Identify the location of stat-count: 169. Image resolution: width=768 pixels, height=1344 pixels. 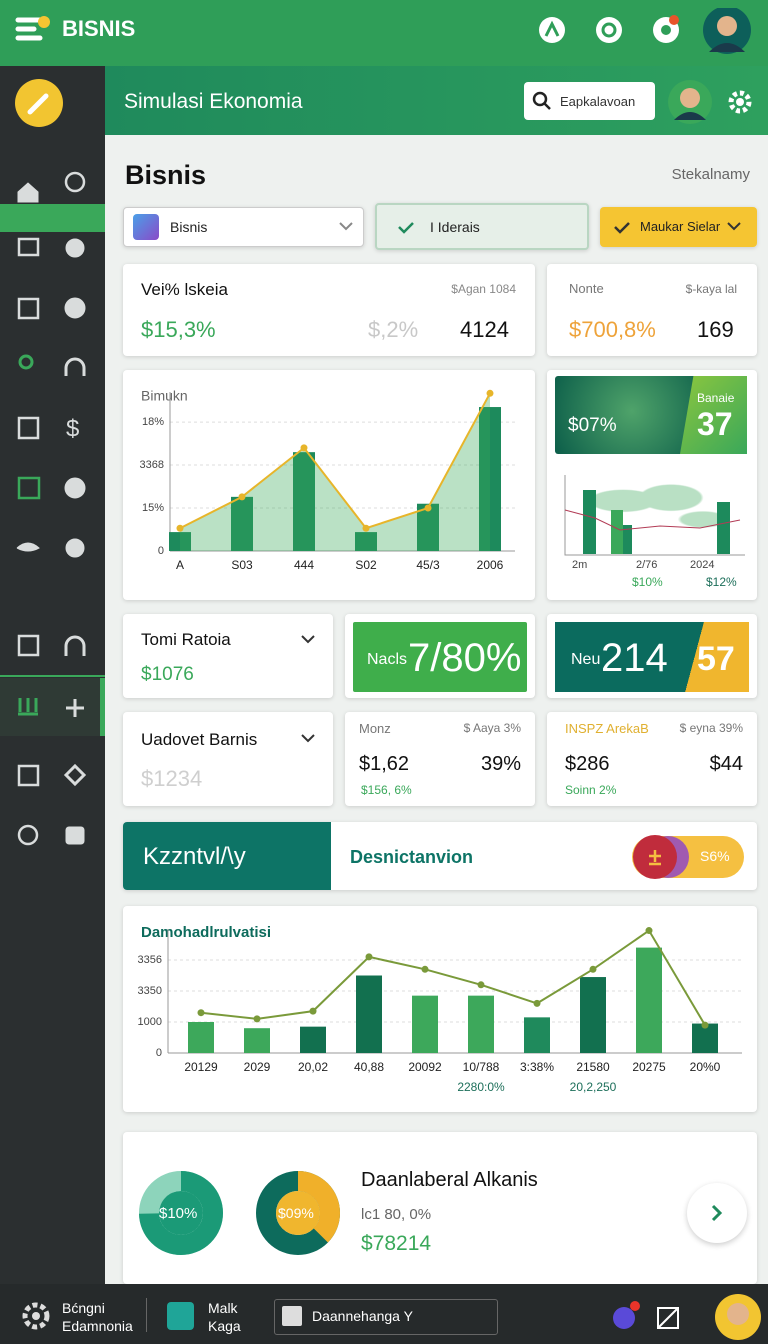
(715, 329).